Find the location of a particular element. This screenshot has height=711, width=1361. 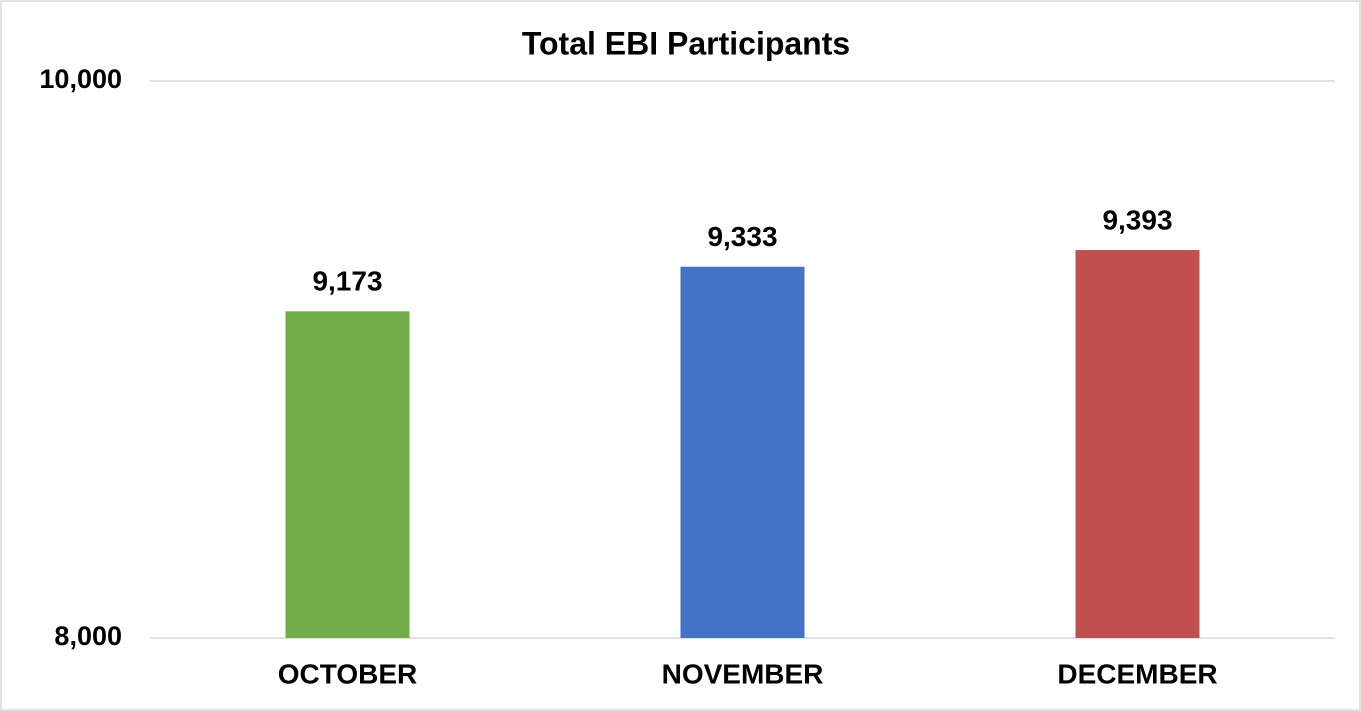

y-tick-label: 8,000 is located at coordinates (88, 636).